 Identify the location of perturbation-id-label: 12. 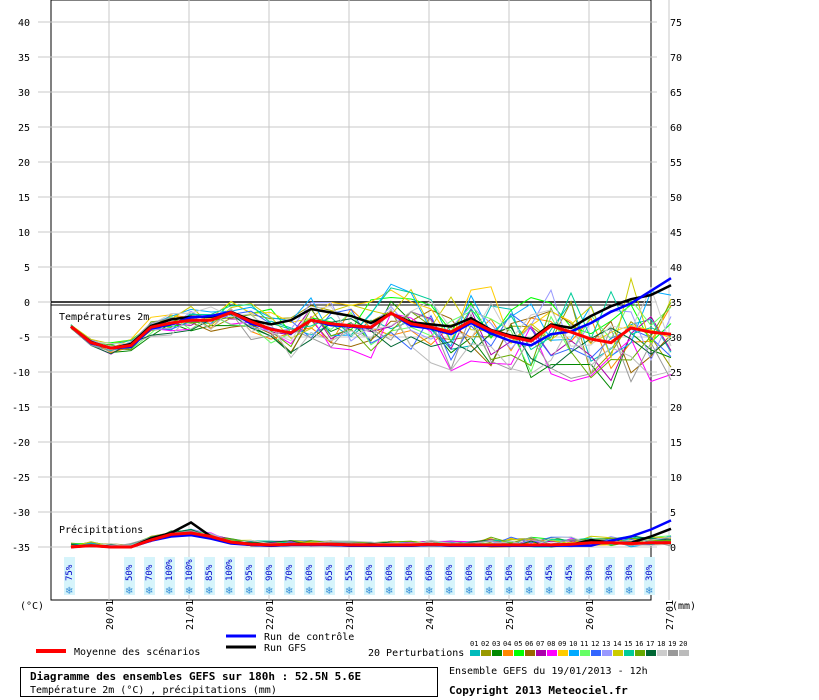
(595, 644).